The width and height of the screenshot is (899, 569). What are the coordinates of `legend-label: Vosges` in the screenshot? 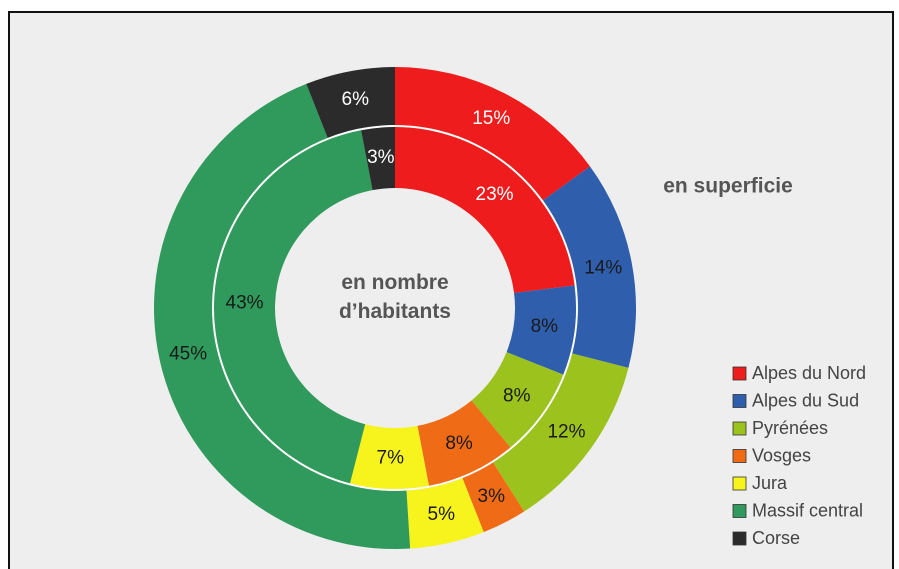 It's located at (781, 455).